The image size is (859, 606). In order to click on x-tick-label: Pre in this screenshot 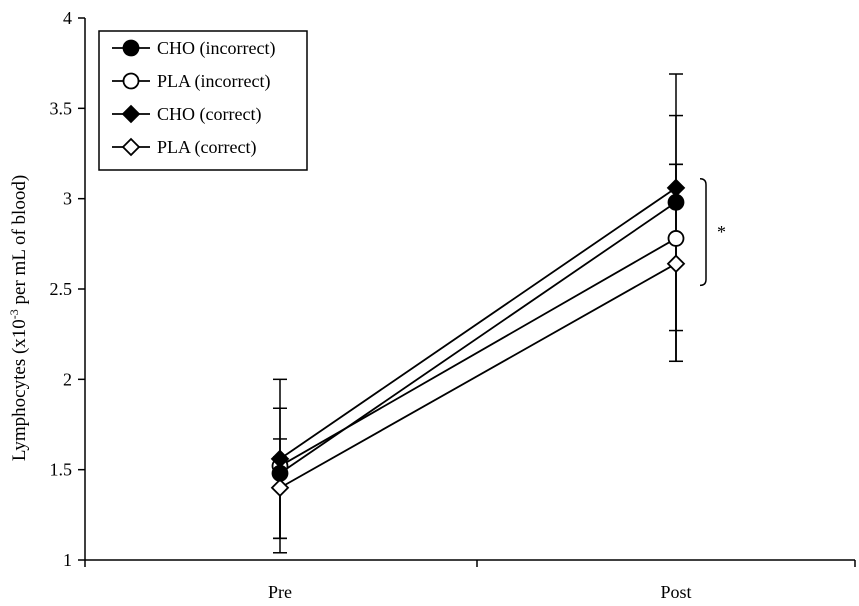, I will do `click(280, 592)`.